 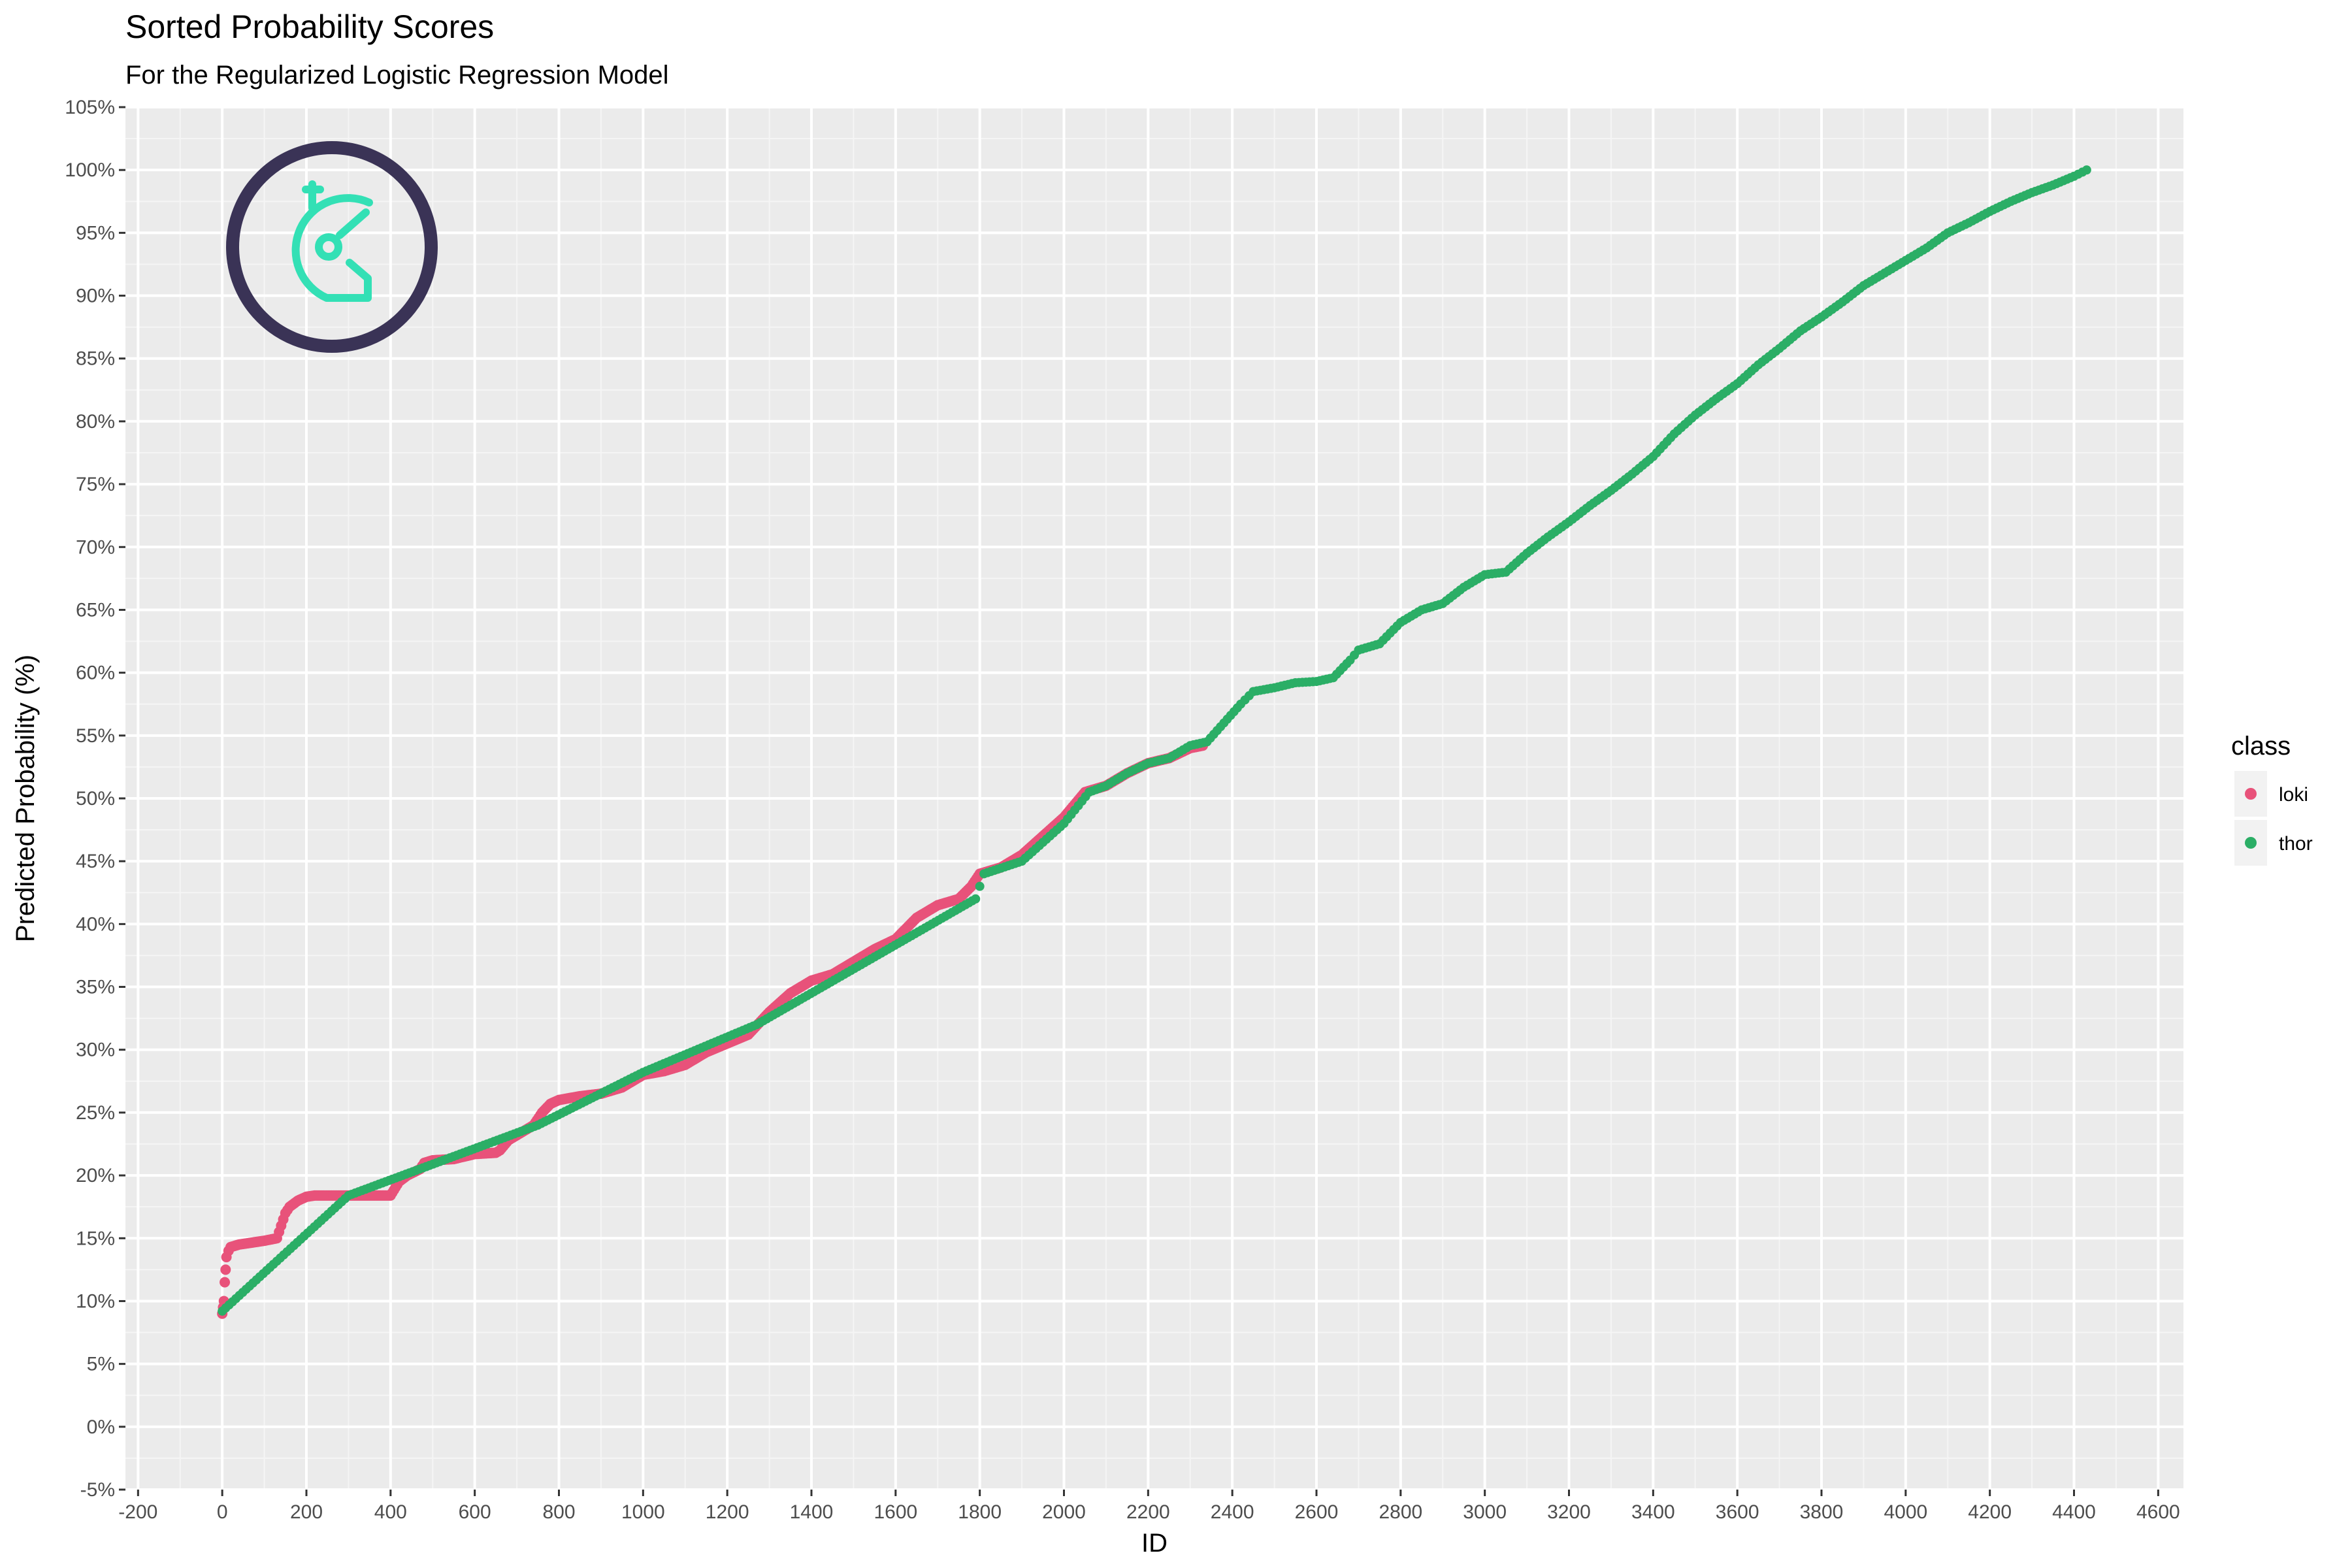 What do you see at coordinates (332, 241) in the screenshot?
I see `logo-mark` at bounding box center [332, 241].